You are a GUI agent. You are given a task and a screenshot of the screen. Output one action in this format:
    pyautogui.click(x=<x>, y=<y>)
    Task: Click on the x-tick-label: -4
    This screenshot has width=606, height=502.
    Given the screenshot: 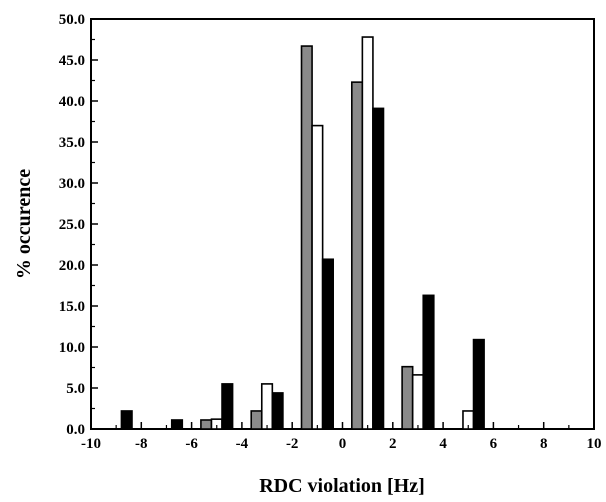 What is the action you would take?
    pyautogui.click(x=242, y=444)
    